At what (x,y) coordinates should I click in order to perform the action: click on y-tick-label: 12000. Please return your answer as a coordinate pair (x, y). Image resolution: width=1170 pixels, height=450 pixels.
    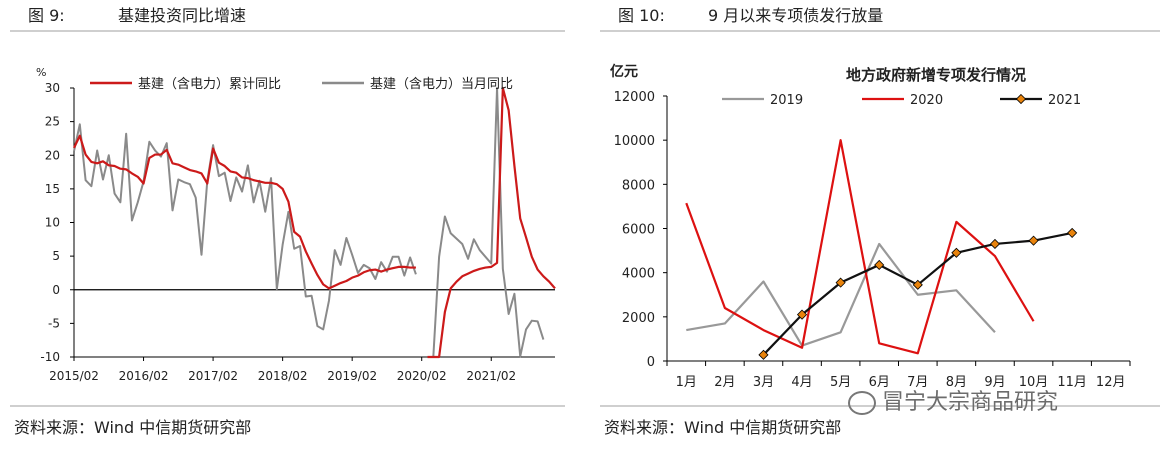
    Looking at the image, I should click on (634, 97).